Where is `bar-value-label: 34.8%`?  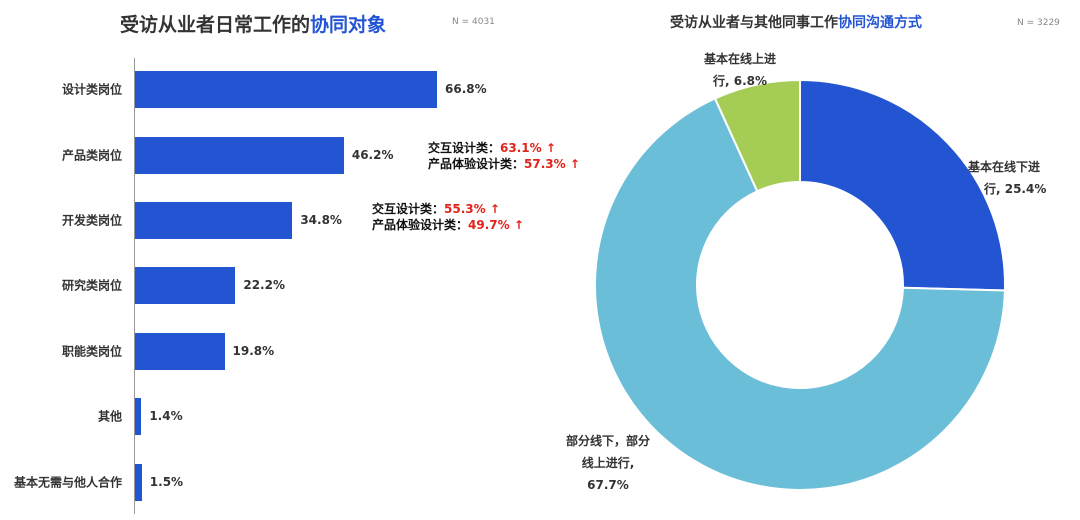
bar-value-label: 34.8% is located at coordinates (321, 220).